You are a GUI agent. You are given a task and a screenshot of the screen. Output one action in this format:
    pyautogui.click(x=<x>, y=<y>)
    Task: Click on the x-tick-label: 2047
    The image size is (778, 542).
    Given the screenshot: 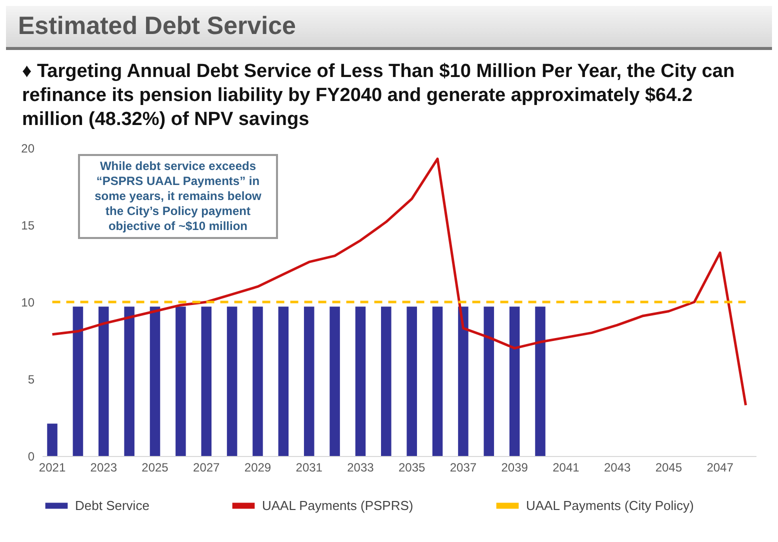 What is the action you would take?
    pyautogui.click(x=720, y=467)
    